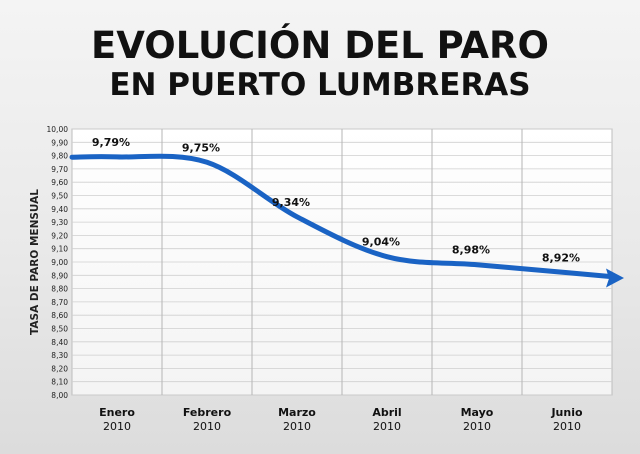 The height and width of the screenshot is (454, 640). What do you see at coordinates (59, 302) in the screenshot?
I see `y-tick-label: 8,70` at bounding box center [59, 302].